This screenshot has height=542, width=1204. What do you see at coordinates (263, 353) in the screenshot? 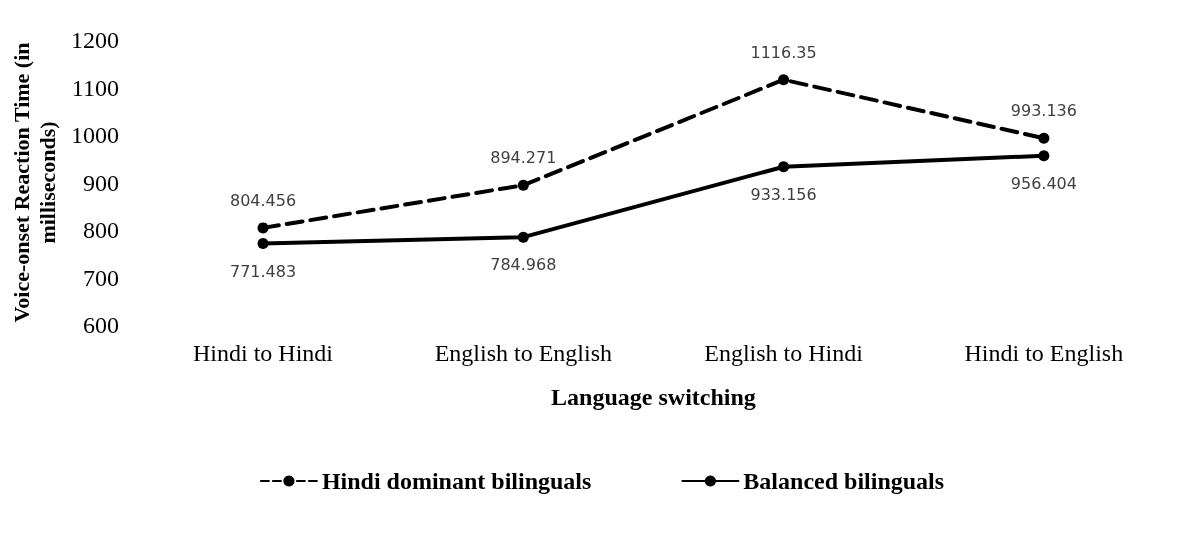
I see `x-tick-label: Hindi to Hindi` at bounding box center [263, 353].